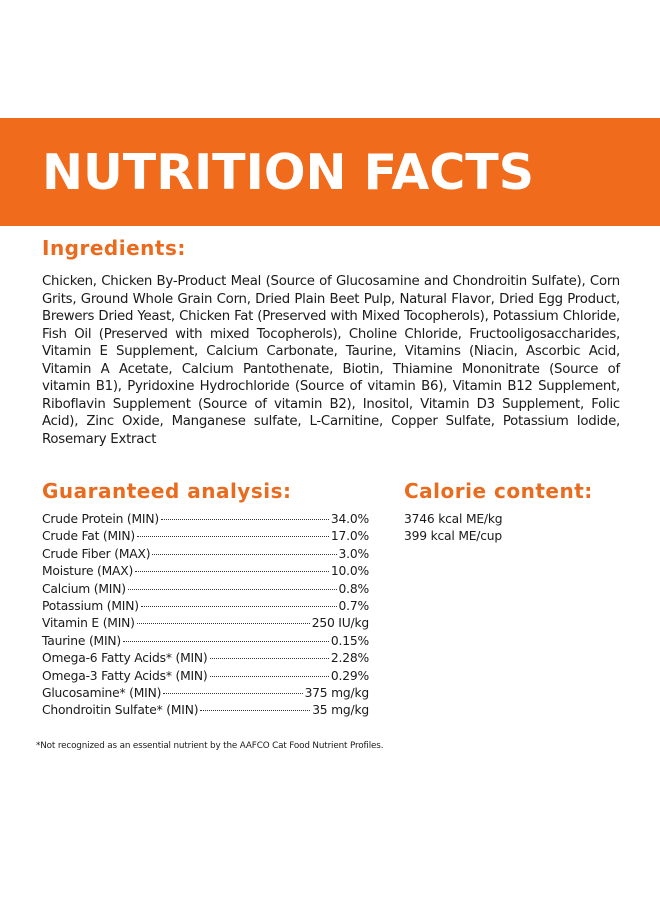 This screenshot has width=660, height=900. What do you see at coordinates (114, 248) in the screenshot?
I see `ingredients-heading: Ingredients:` at bounding box center [114, 248].